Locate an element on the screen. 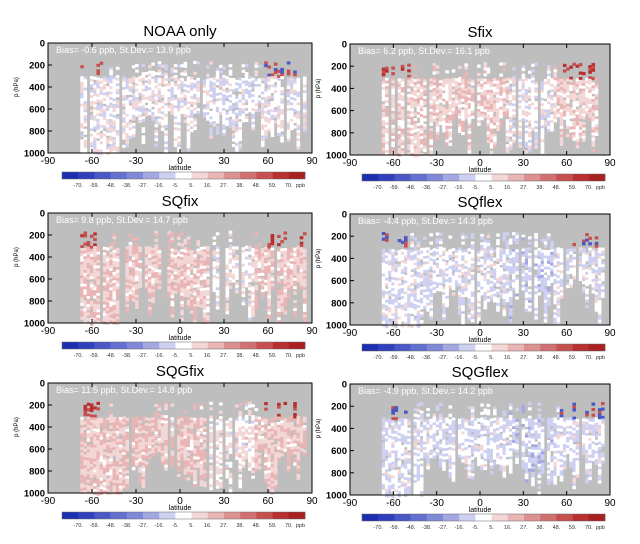  colorbar-unit: ppb is located at coordinates (300, 356).